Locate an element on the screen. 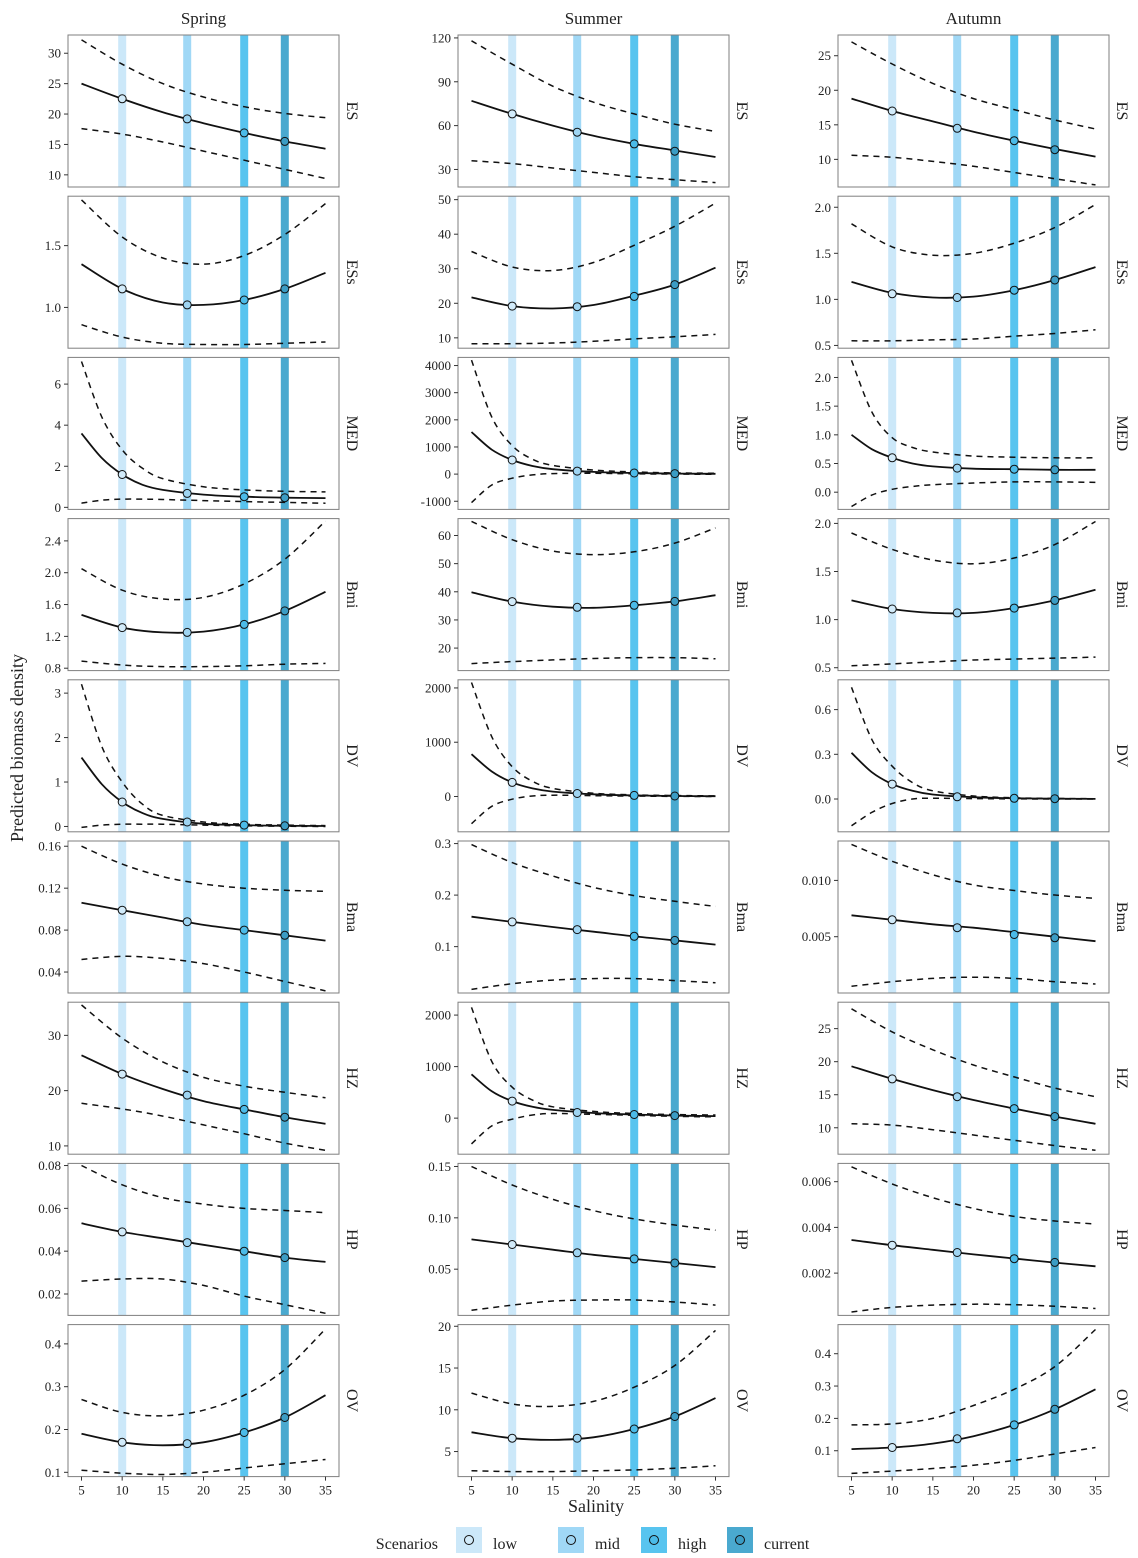 This screenshot has width=1138, height=1558. y-tick-label: 3000 is located at coordinates (438, 392).